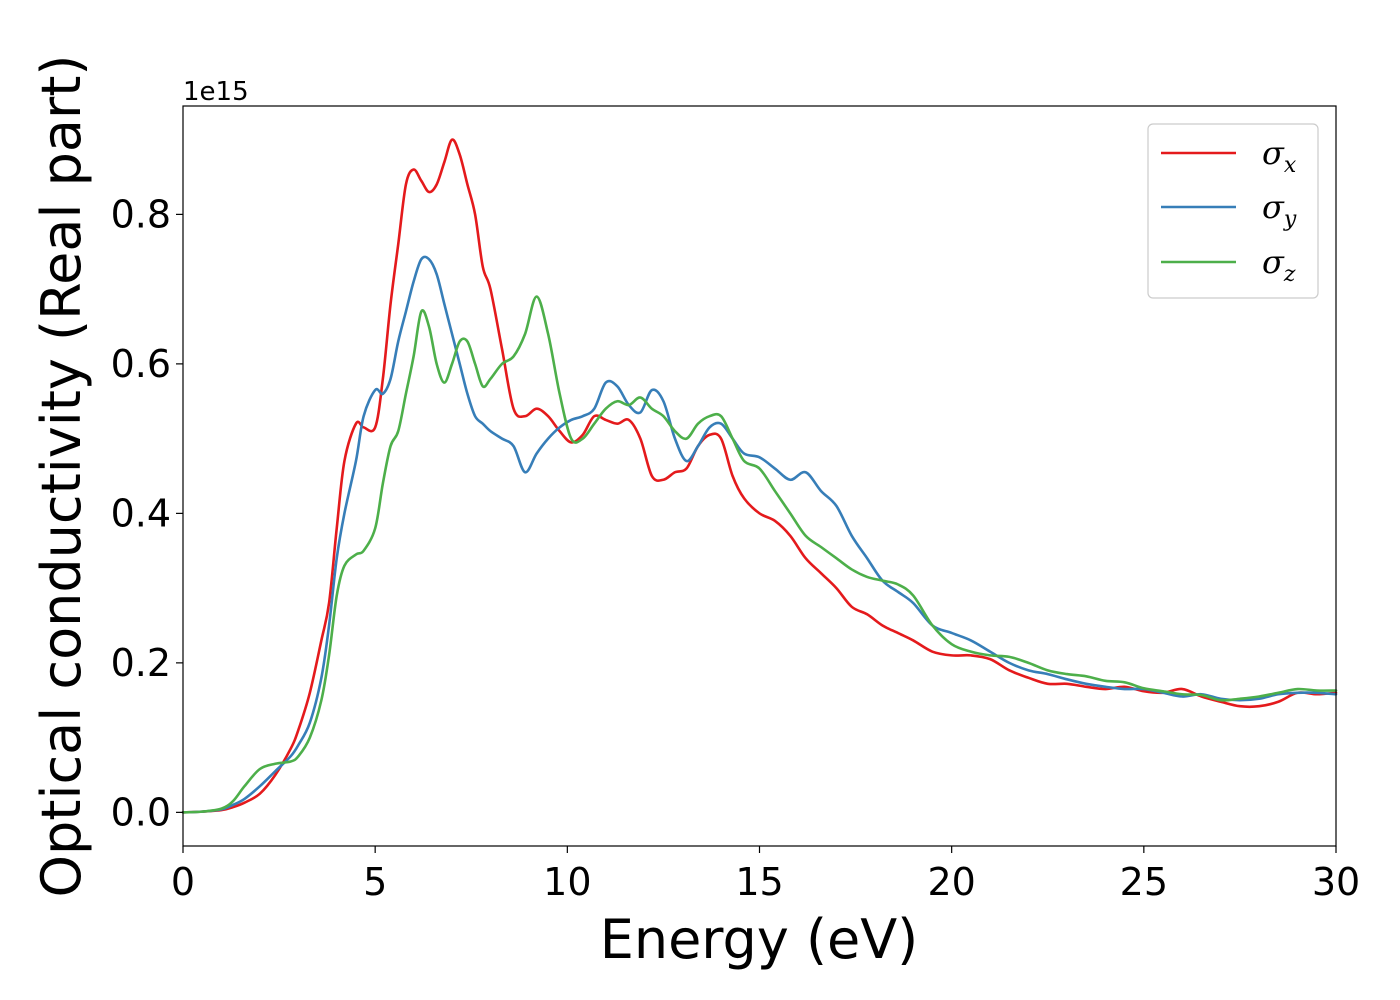 The height and width of the screenshot is (1000, 1400). Describe the element at coordinates (216, 92) in the screenshot. I see `y-exponent-label: 1e15` at that location.